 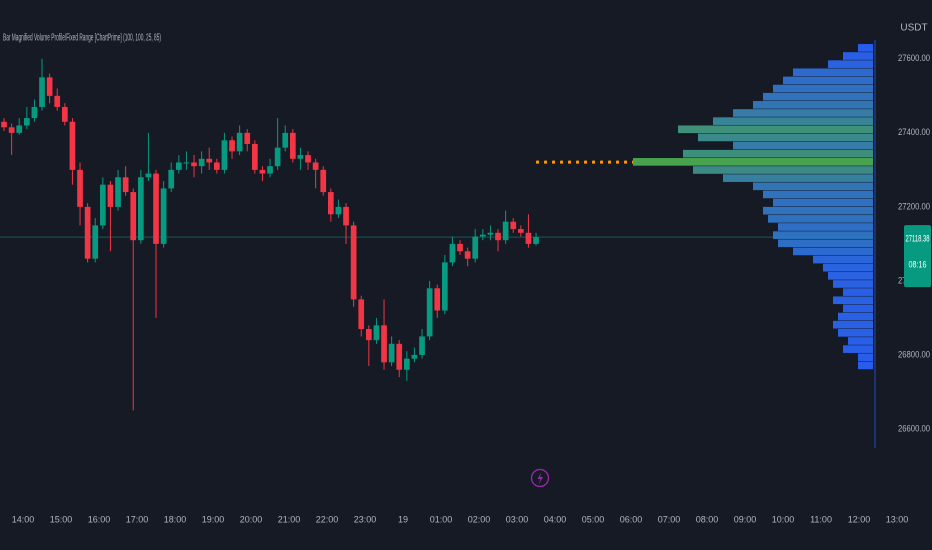 What do you see at coordinates (859, 519) in the screenshot?
I see `x-tick-label: 12:00` at bounding box center [859, 519].